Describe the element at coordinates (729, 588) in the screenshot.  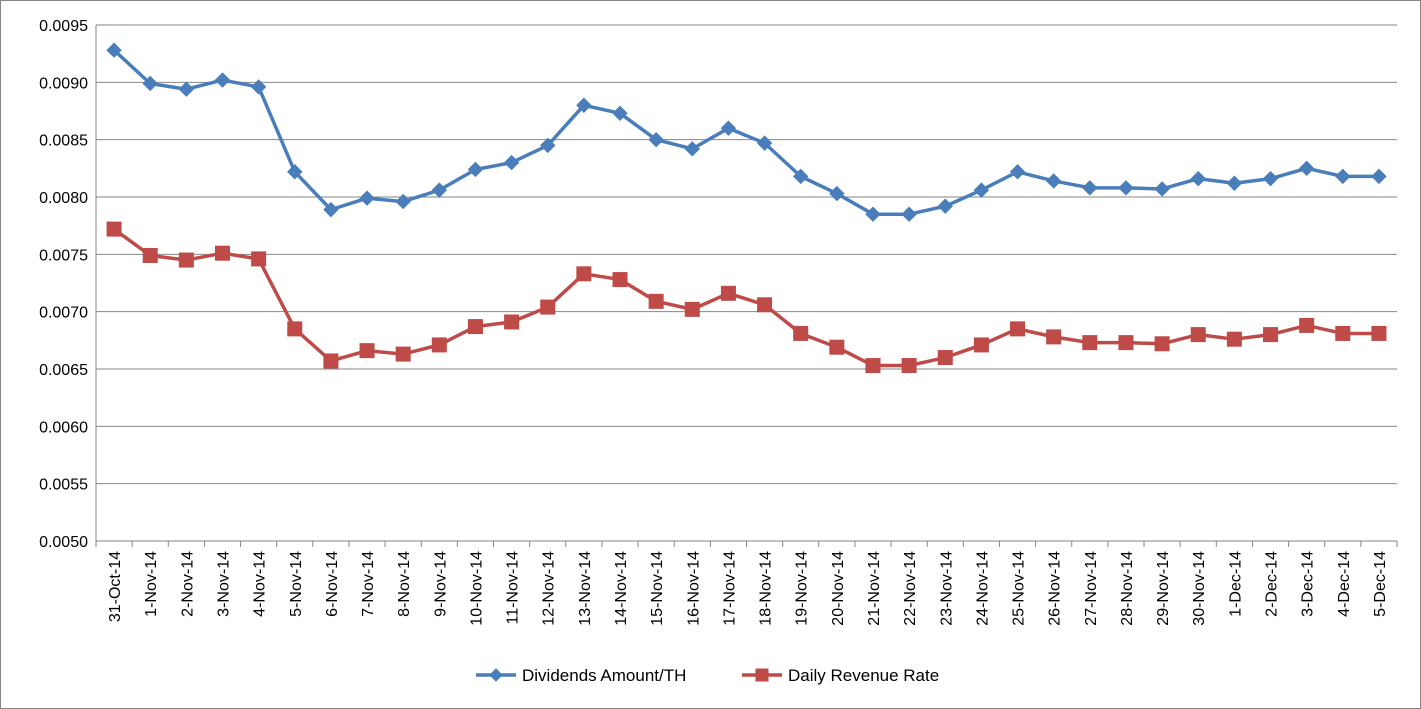
I see `x-tick-label: 17-Nov-14` at that location.